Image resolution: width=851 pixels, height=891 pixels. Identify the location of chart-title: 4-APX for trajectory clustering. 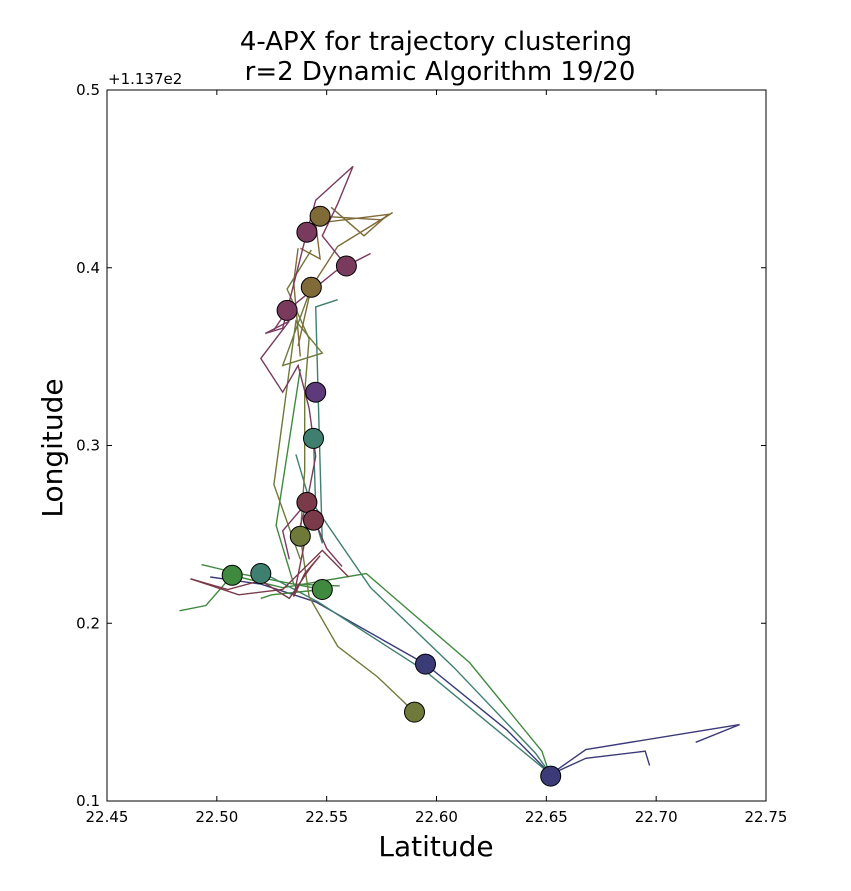
(436, 42).